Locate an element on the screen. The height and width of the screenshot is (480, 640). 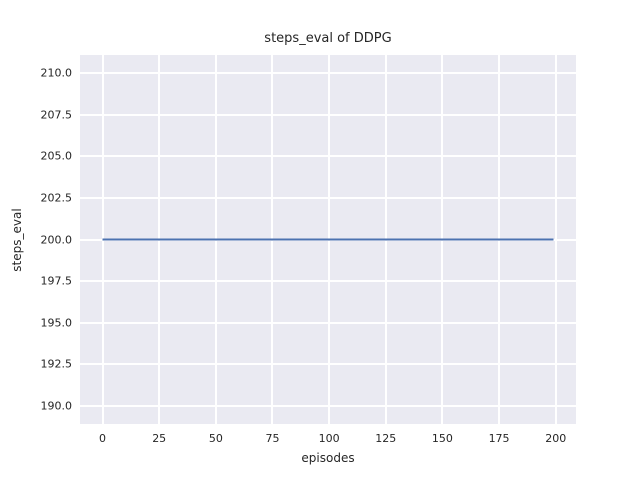
y-tick-label: 202.5 is located at coordinates (56, 198).